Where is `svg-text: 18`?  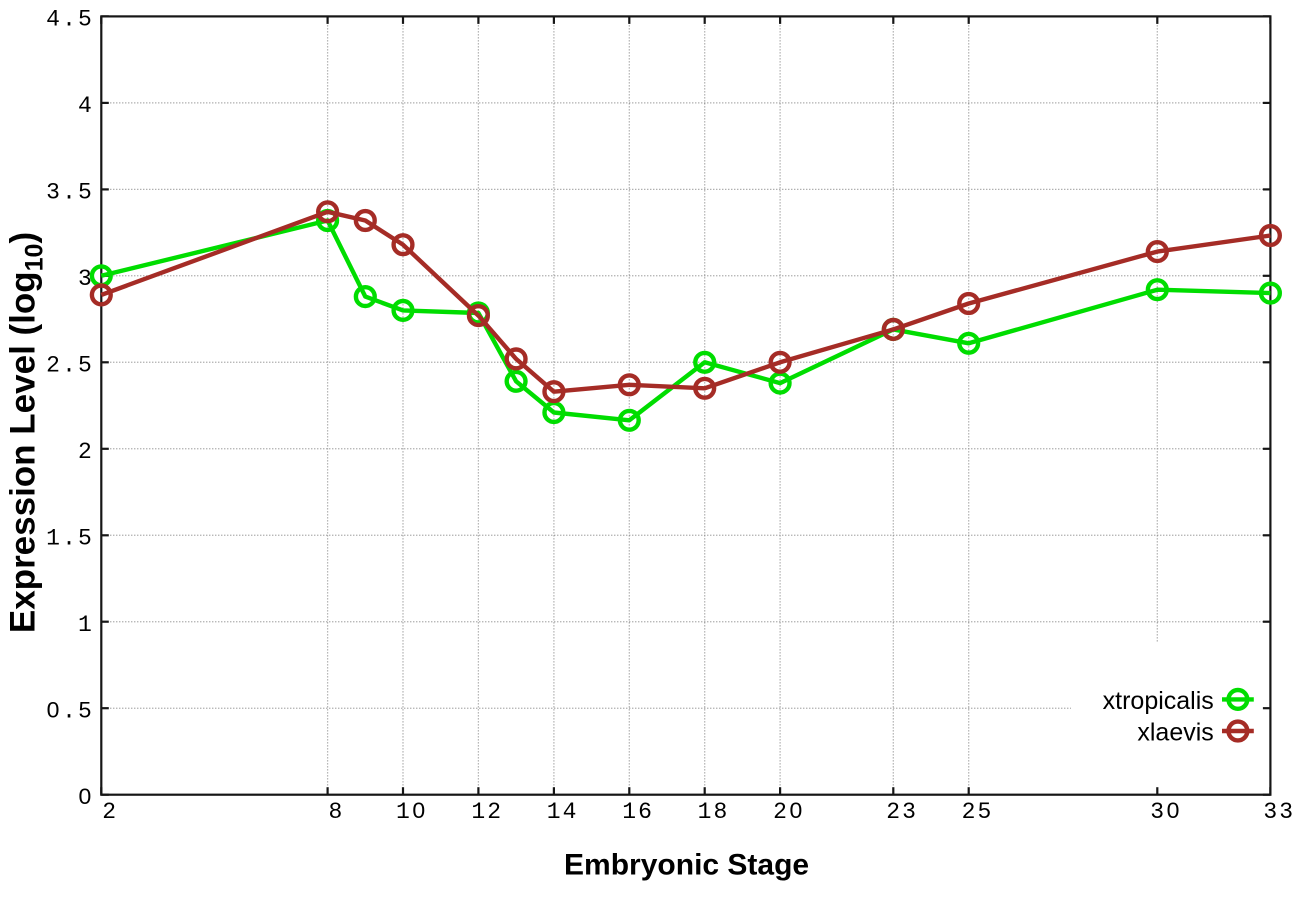 svg-text: 18 is located at coordinates (714, 812).